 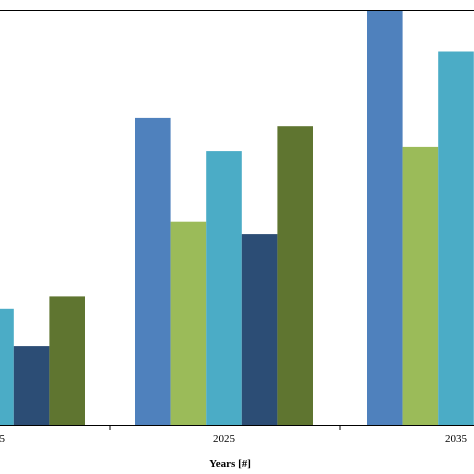 What do you see at coordinates (230, 464) in the screenshot?
I see `x-axis-title: Years [#]` at bounding box center [230, 464].